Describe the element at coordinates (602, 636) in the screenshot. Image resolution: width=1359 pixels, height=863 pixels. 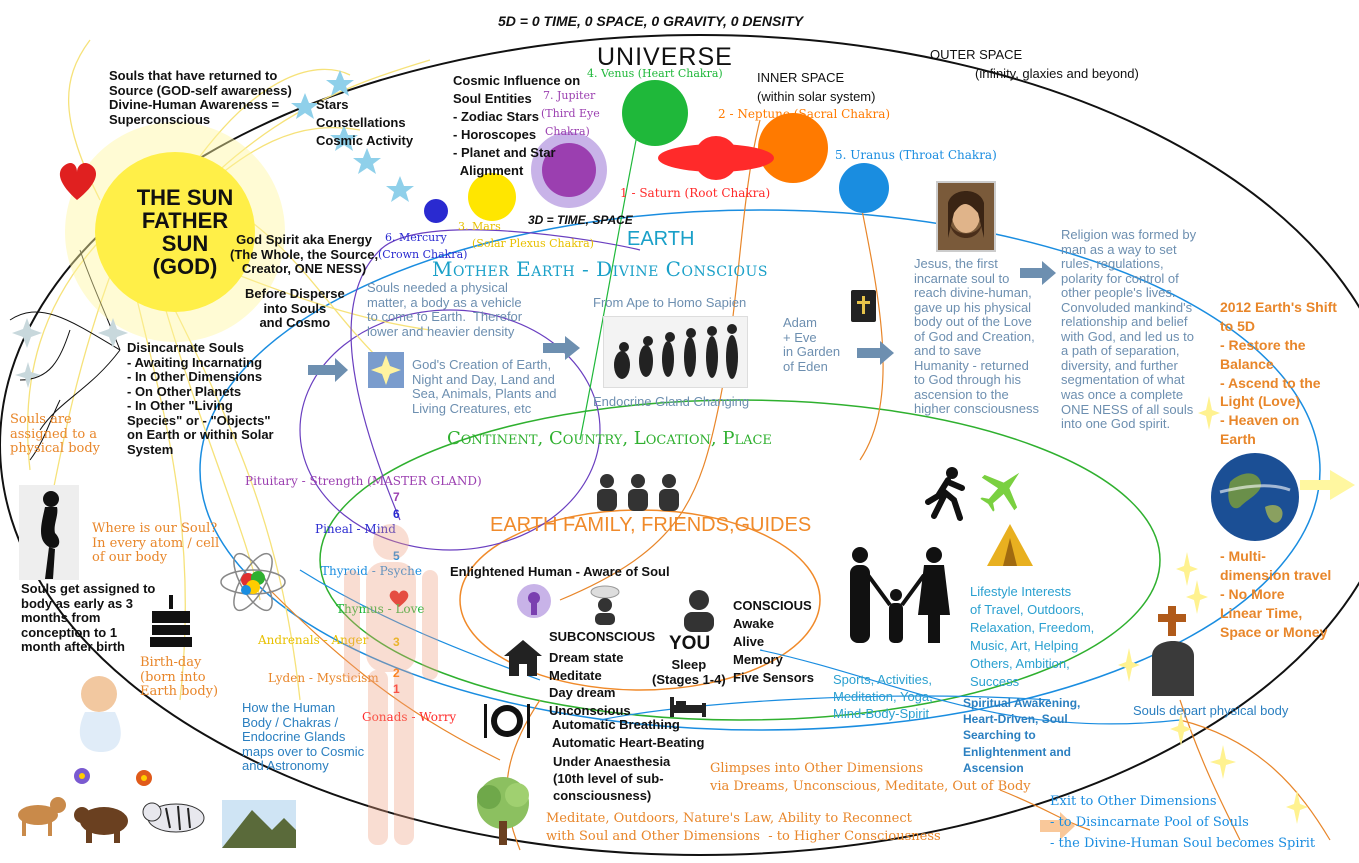
I see `subconscious-title: SUBCONSCIOUS` at that location.